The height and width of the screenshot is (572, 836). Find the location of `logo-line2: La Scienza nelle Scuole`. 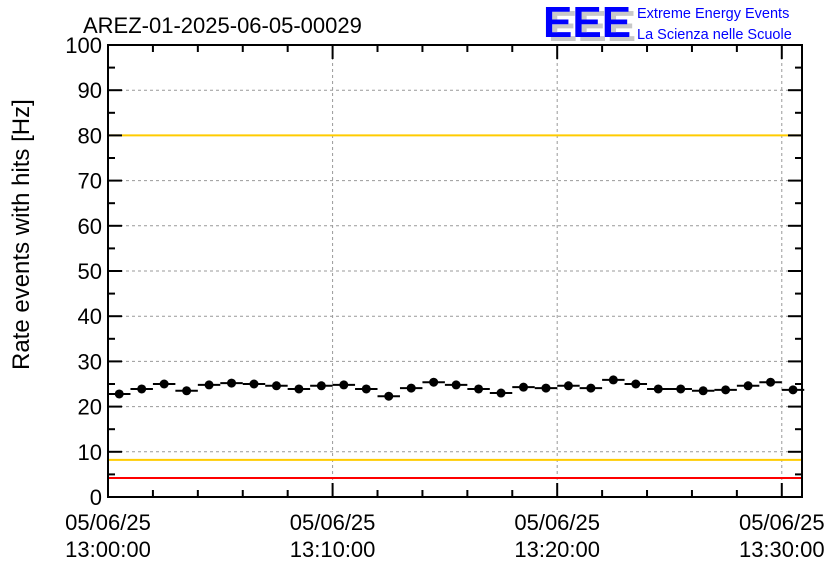

logo-line2: La Scienza nelle Scuole is located at coordinates (714, 35).